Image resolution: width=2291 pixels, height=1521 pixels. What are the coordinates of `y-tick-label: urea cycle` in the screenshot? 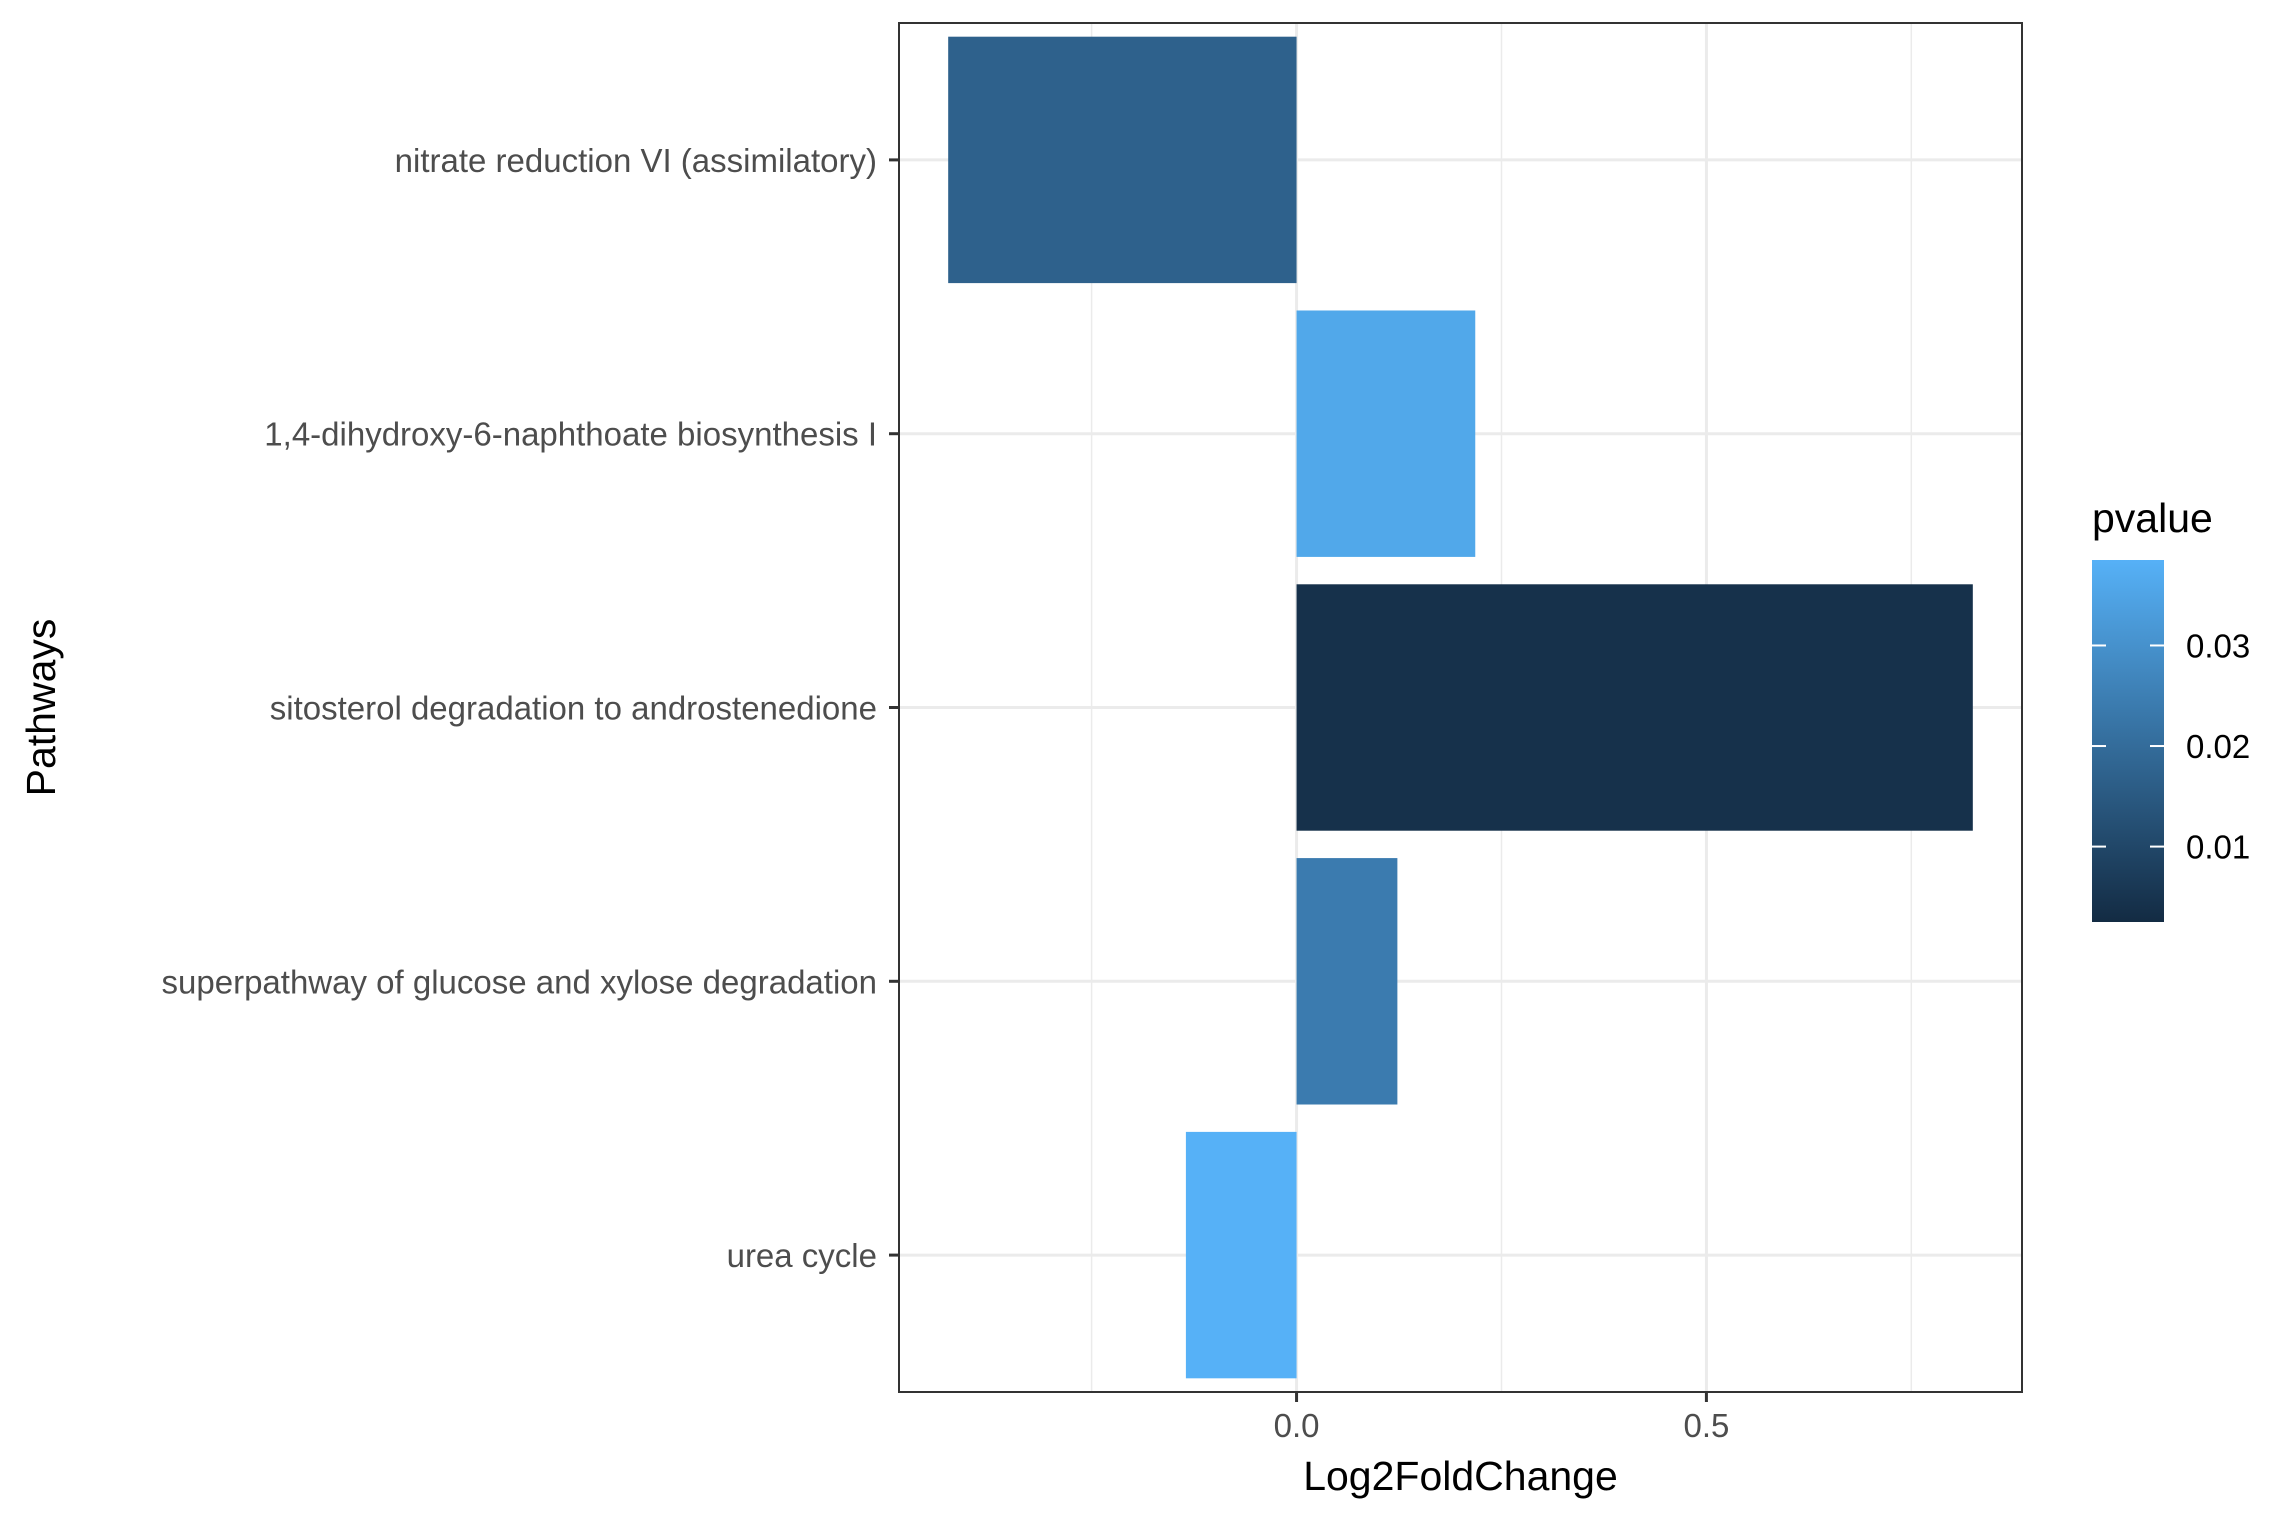 It's located at (802, 1255).